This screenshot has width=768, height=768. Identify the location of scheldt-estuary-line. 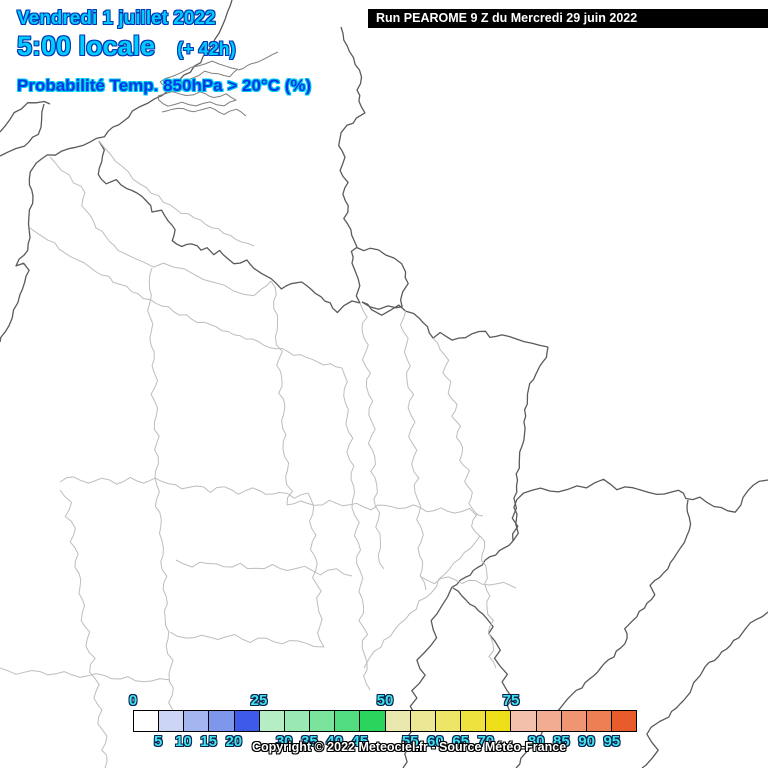
(258, 61).